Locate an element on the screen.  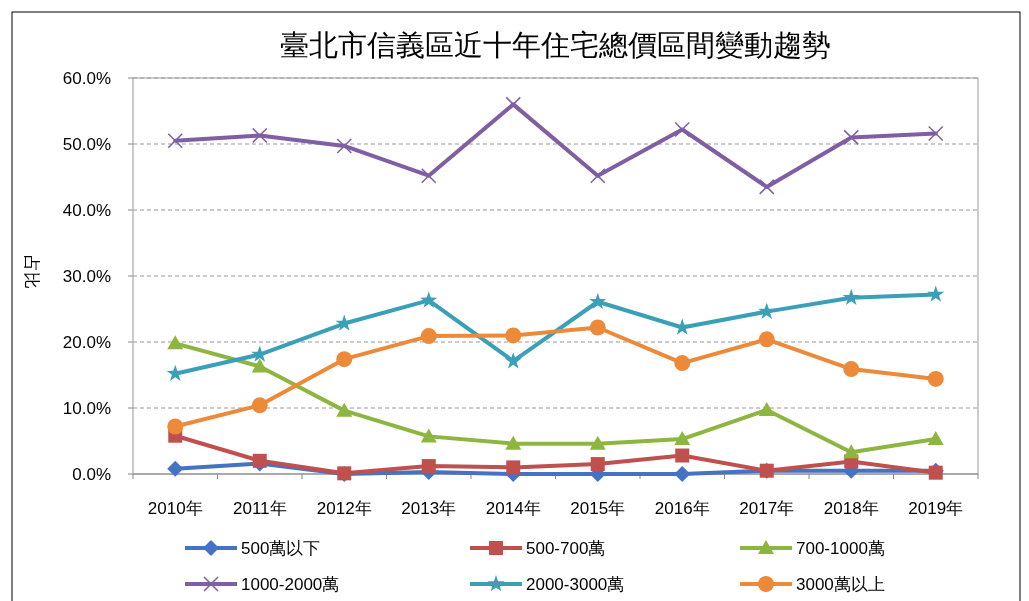
x-tick-label: 2019年 is located at coordinates (936, 508).